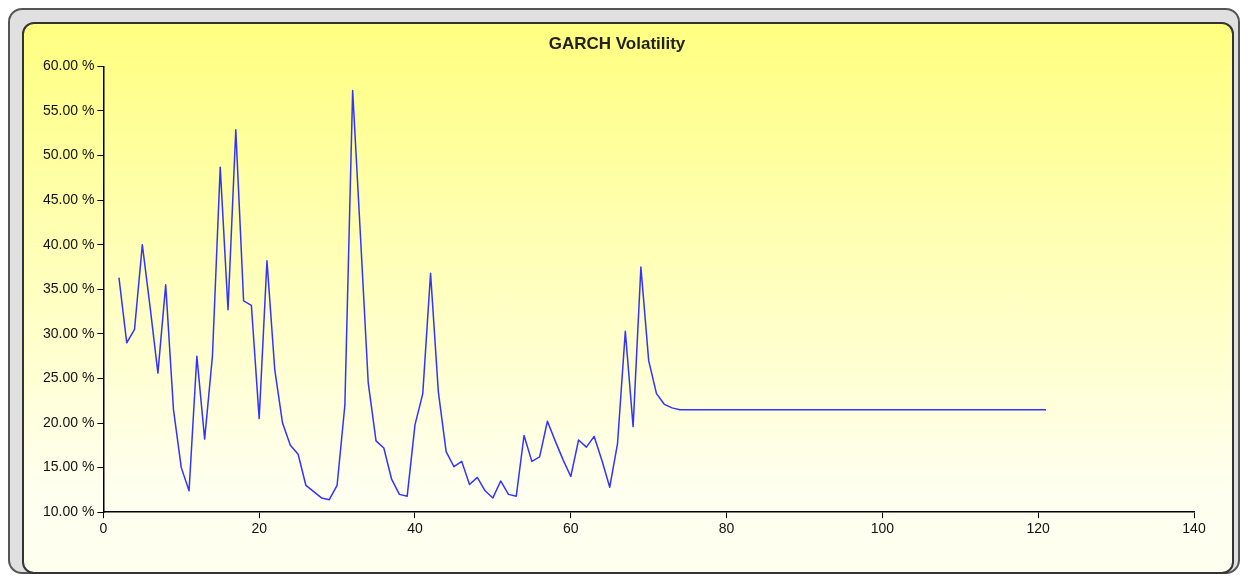 This screenshot has height=586, width=1254. I want to click on y-tick-label: 15.00 %, so click(69, 466).